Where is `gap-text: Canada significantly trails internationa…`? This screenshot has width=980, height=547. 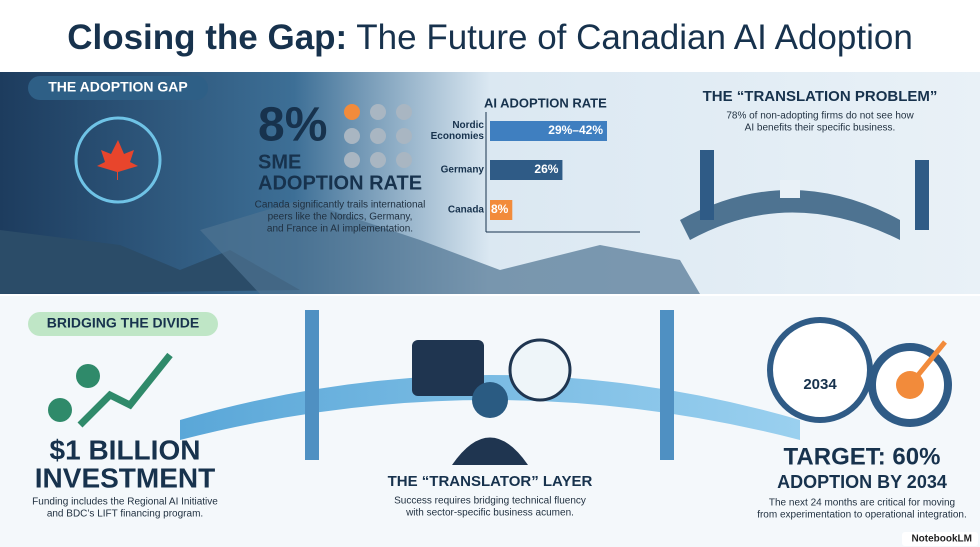
gap-text: Canada significantly trails internationa… is located at coordinates (340, 205).